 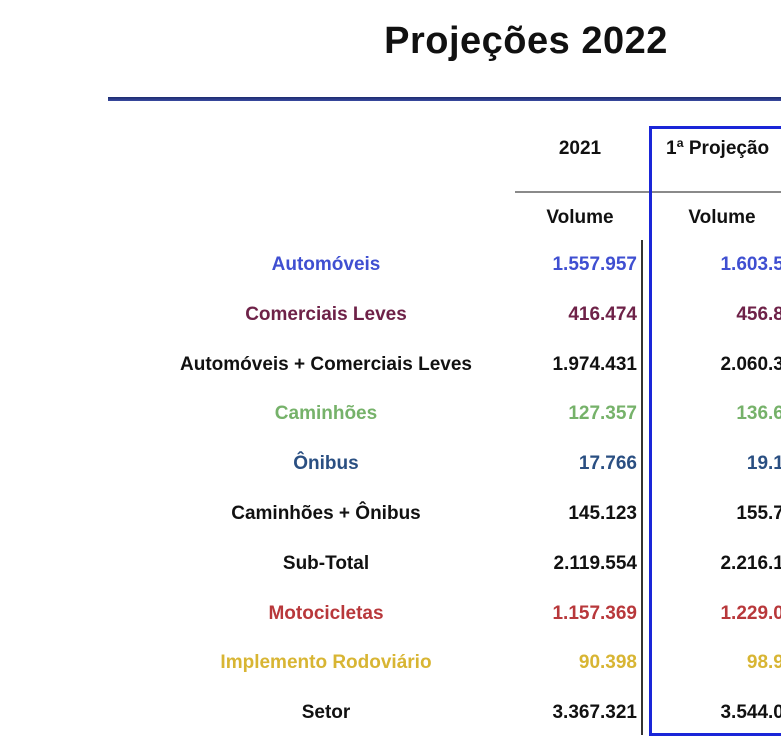 I want to click on column-header-2021: 2021, so click(x=580, y=148).